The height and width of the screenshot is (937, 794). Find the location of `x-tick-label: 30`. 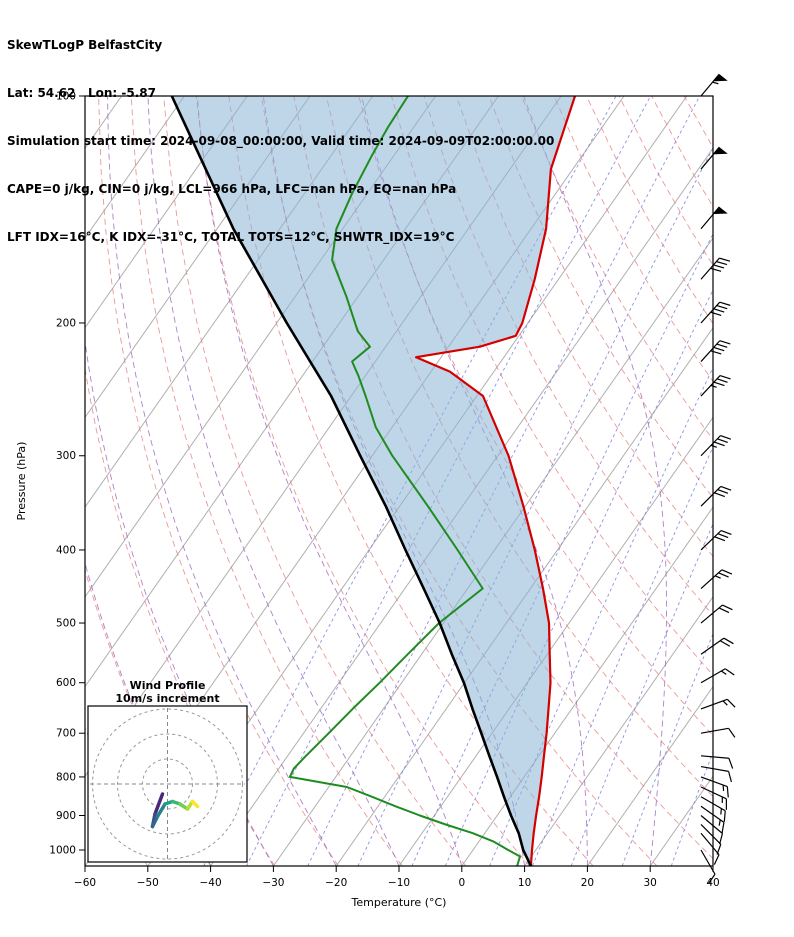

x-tick-label: 30 is located at coordinates (650, 883).